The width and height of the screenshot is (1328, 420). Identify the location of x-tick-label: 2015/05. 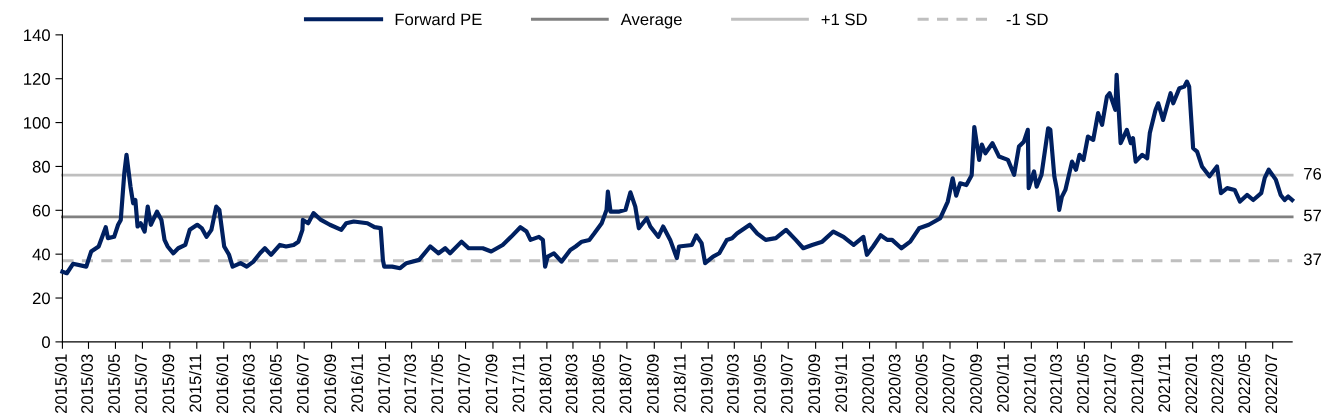
(113, 384).